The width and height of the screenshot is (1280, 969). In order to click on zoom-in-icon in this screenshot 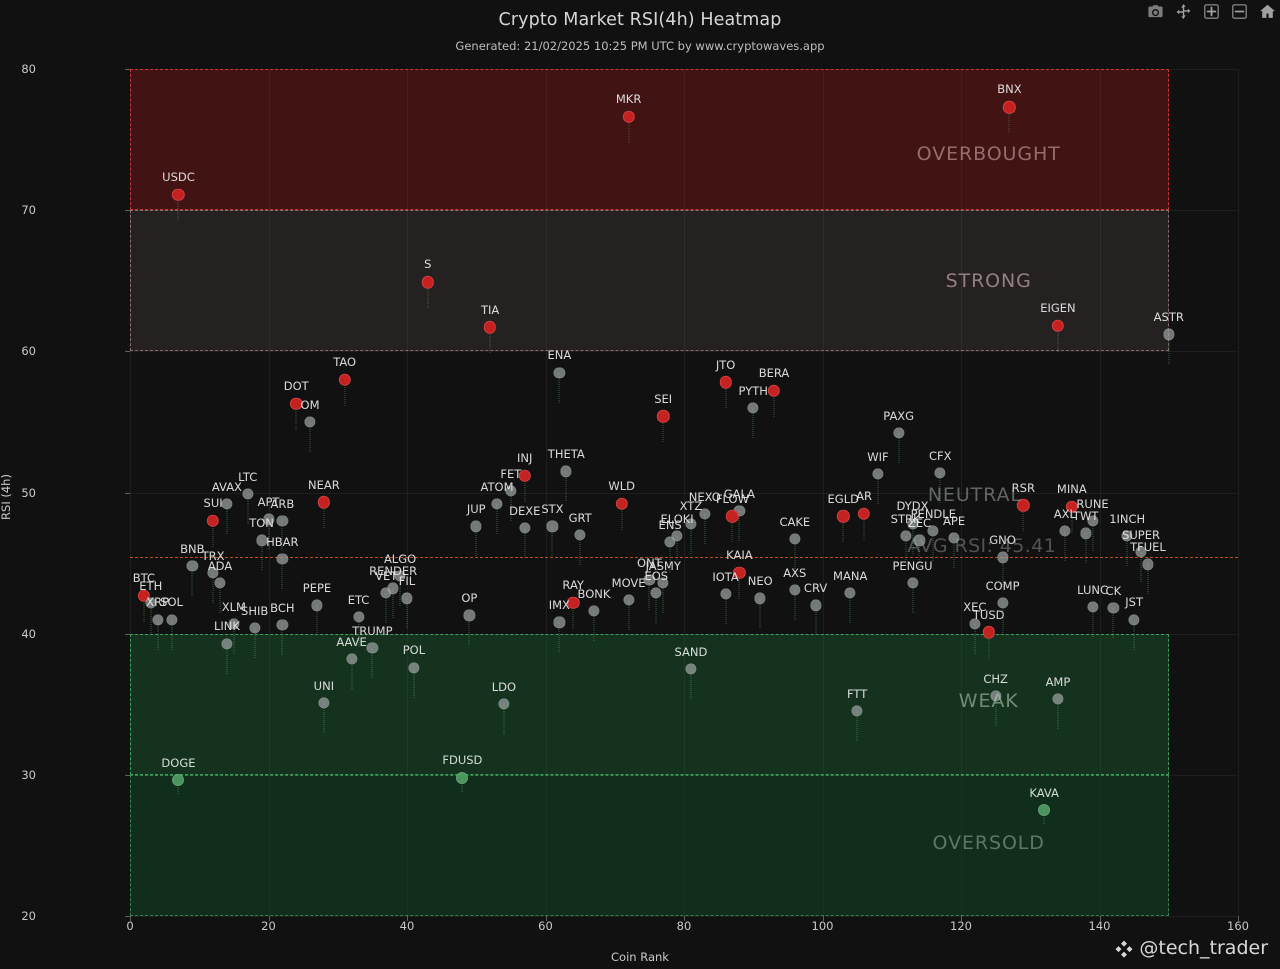, I will do `click(1211, 11)`.